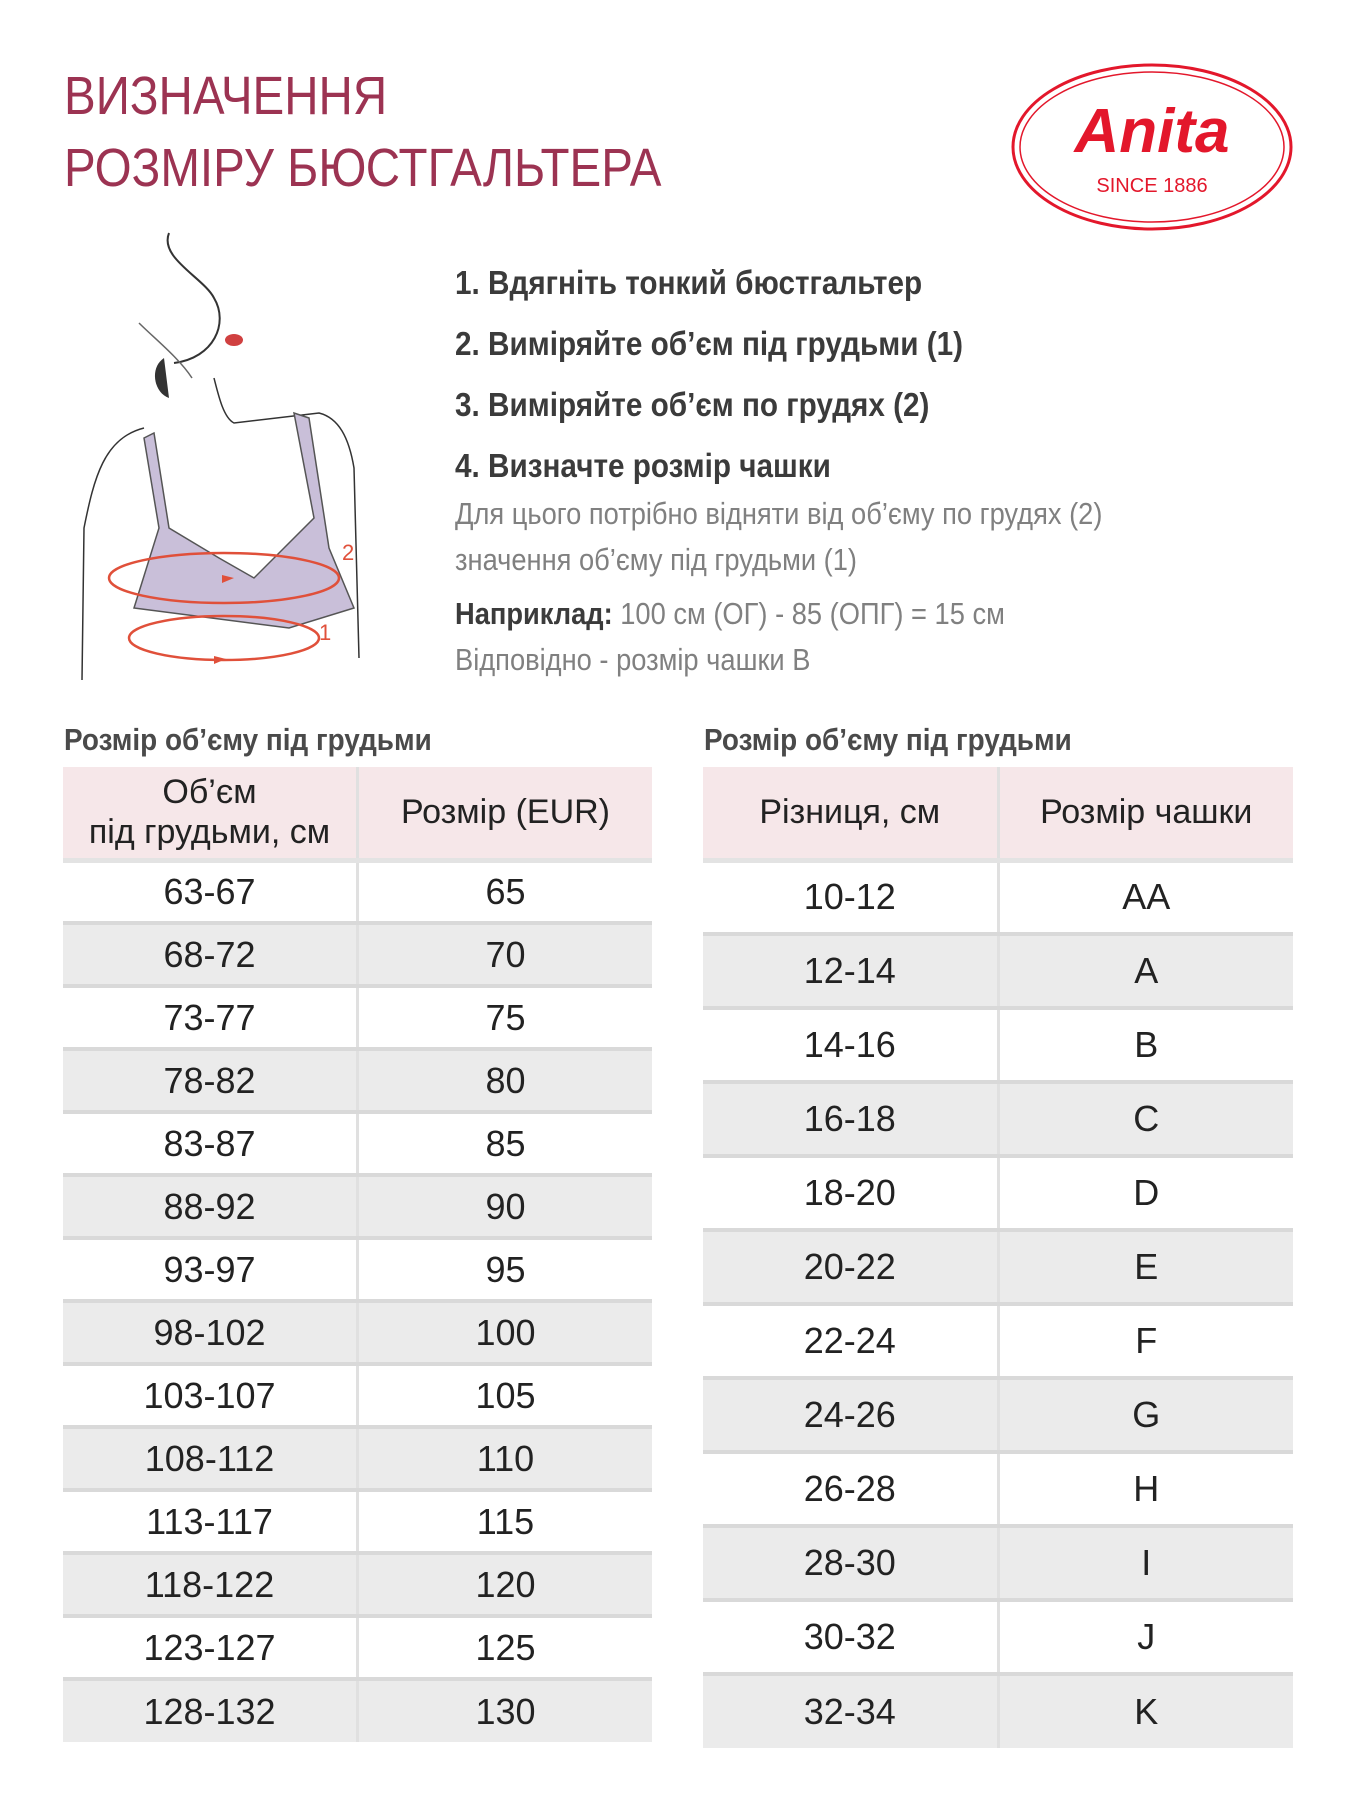 The height and width of the screenshot is (1800, 1350). What do you see at coordinates (210, 953) in the screenshot?
I see `table-cell: 68-72` at bounding box center [210, 953].